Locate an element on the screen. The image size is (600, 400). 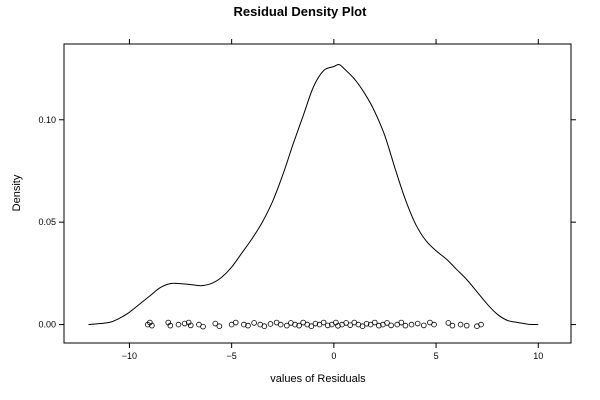
residual-points is located at coordinates (314, 324).